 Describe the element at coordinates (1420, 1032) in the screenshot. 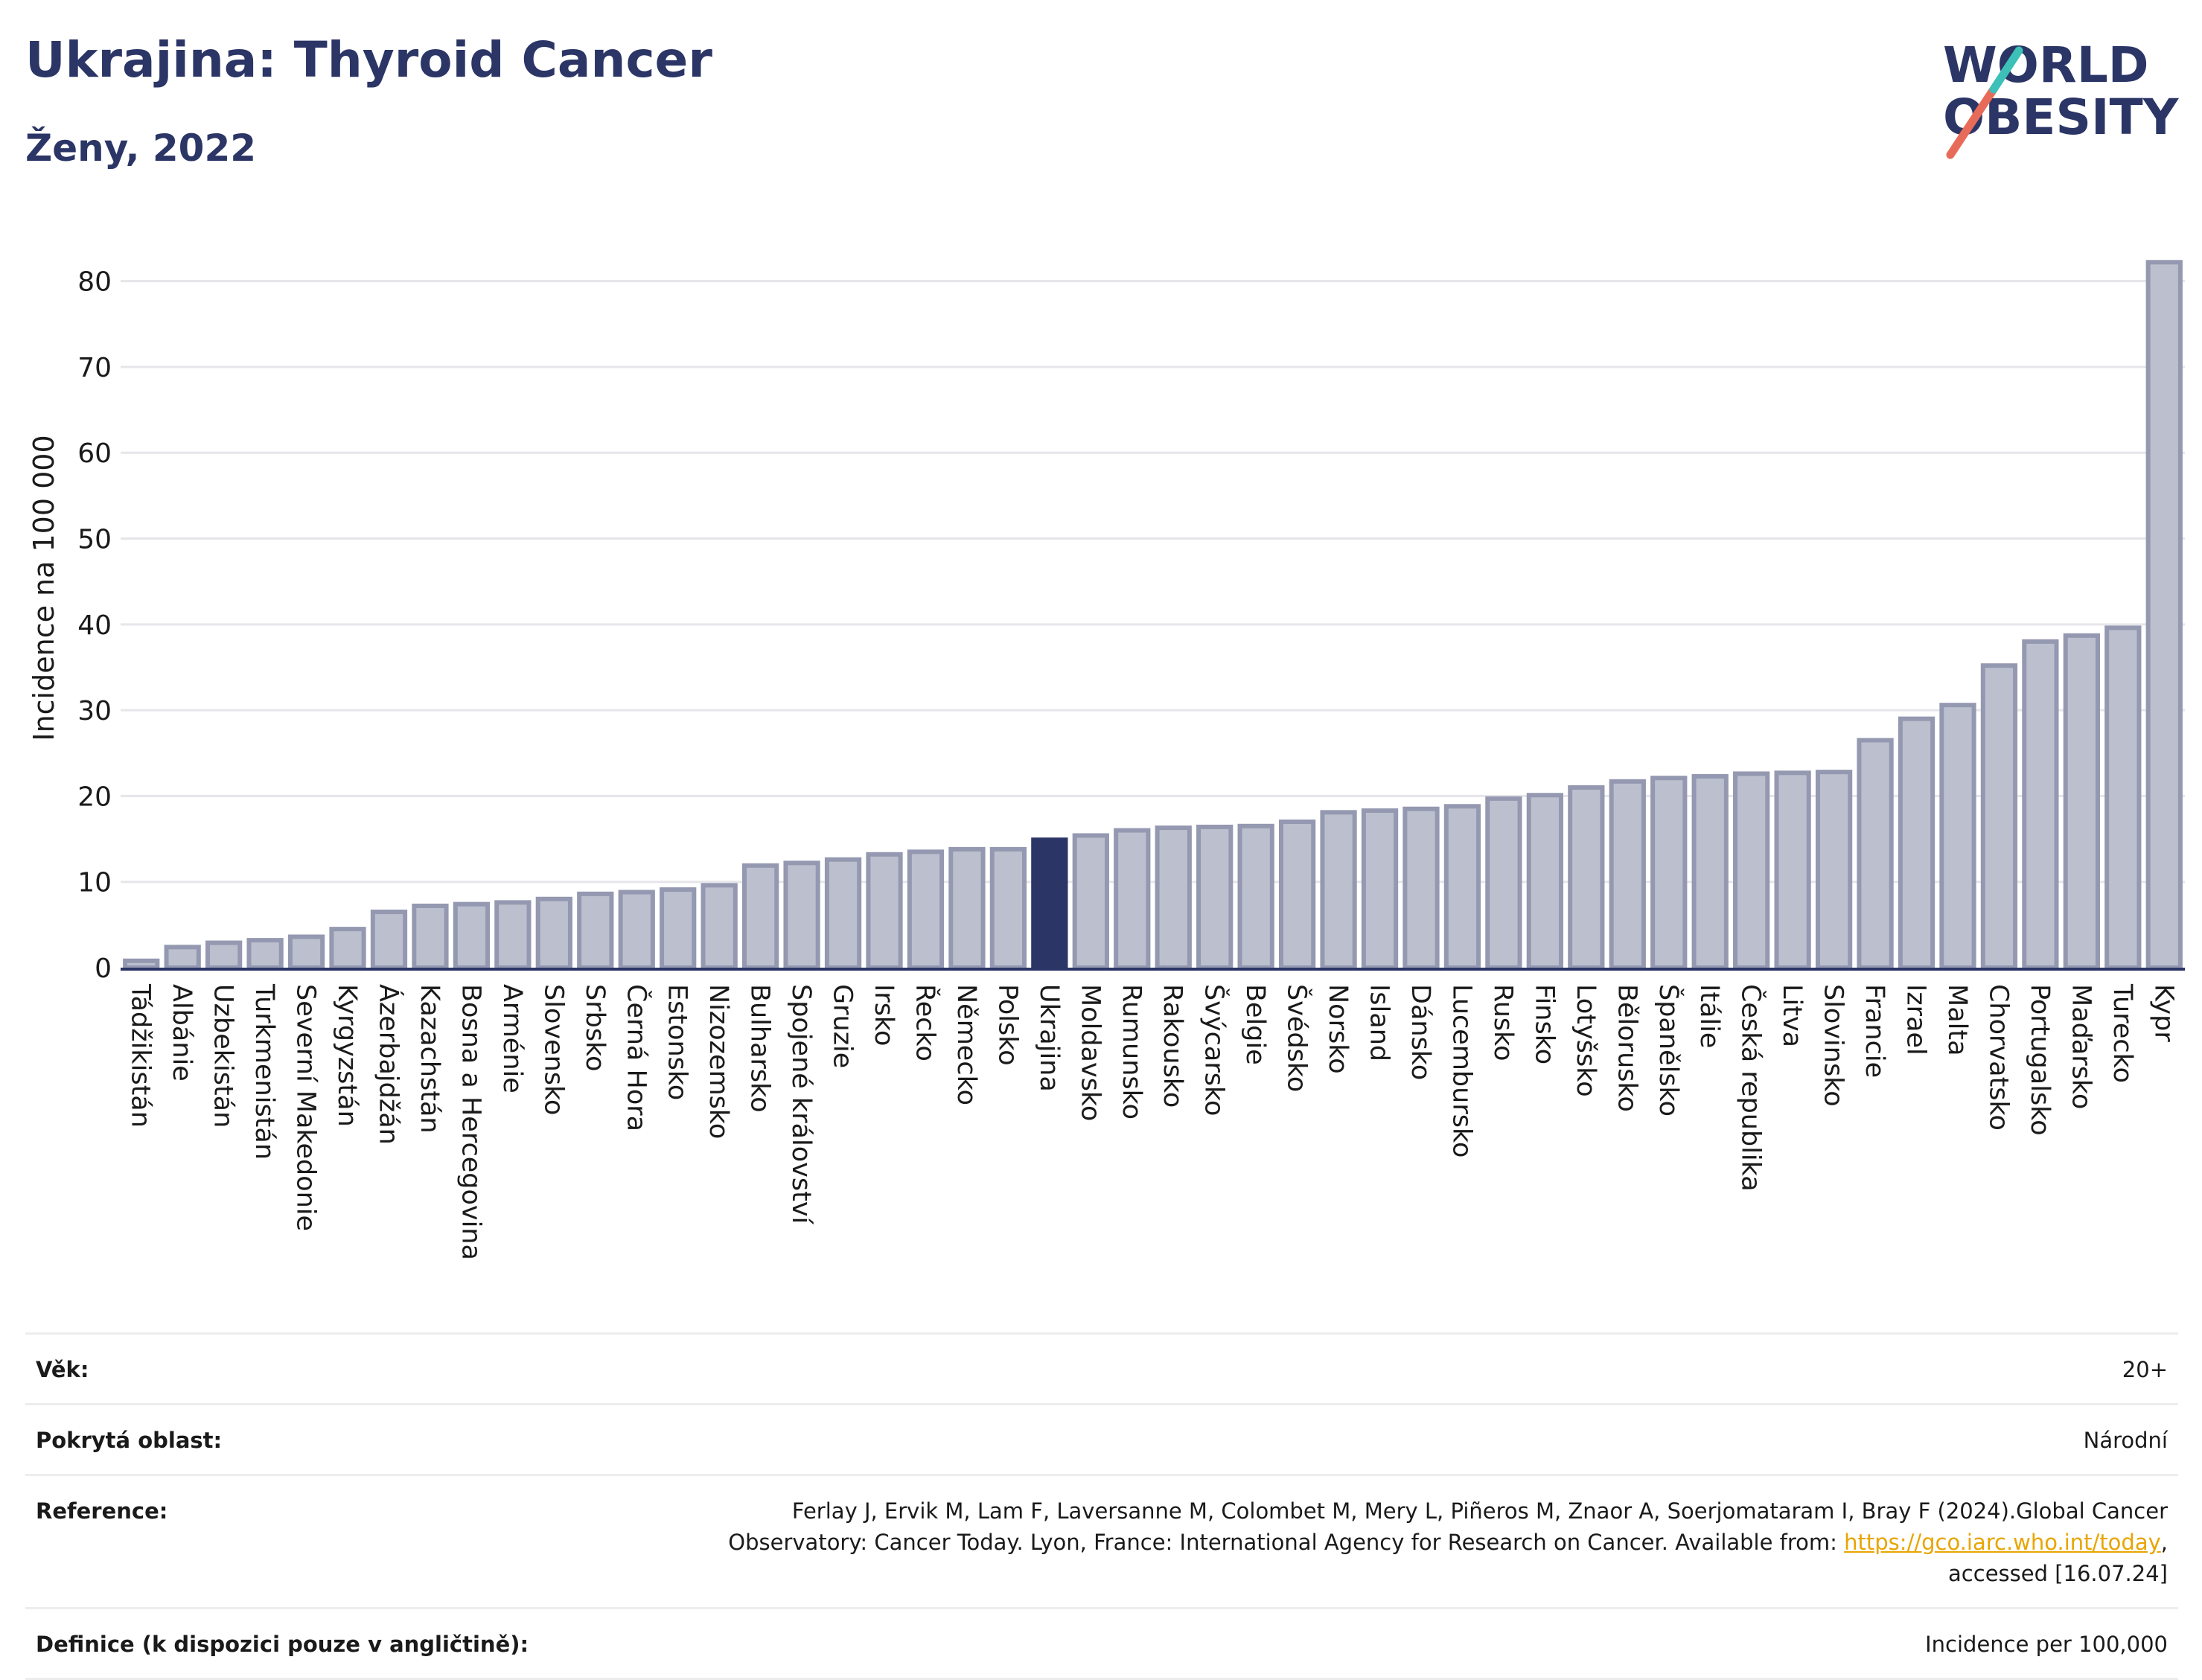

I see `x-tick-label: Dánsko` at that location.